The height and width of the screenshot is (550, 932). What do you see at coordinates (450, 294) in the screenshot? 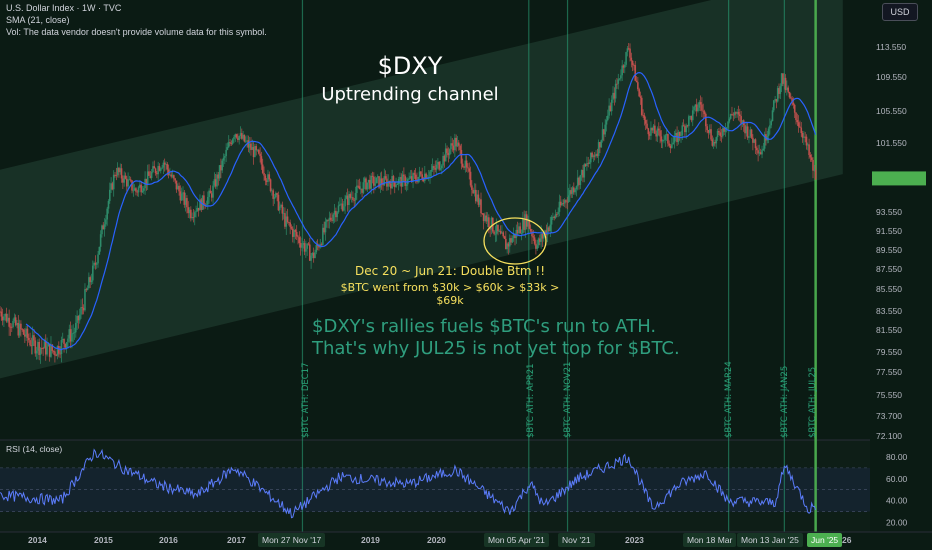
I see `btc-path-label: $BTC went from $30k > $60k > $33k > $69k` at bounding box center [450, 294].